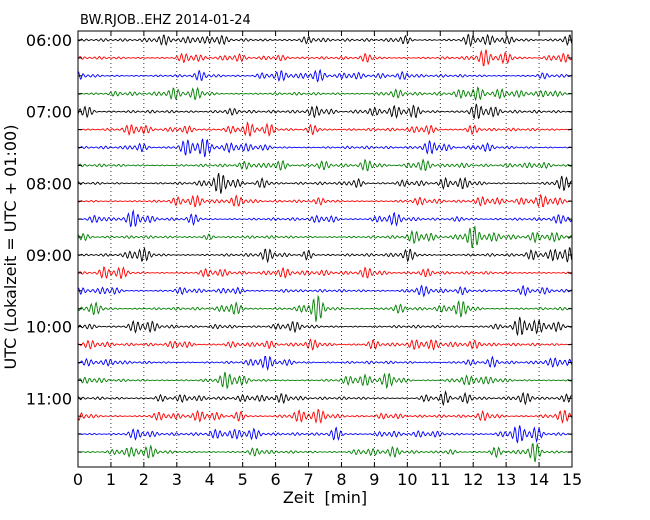  I want to click on y-tick-label-1000: 10:00, so click(49, 327).